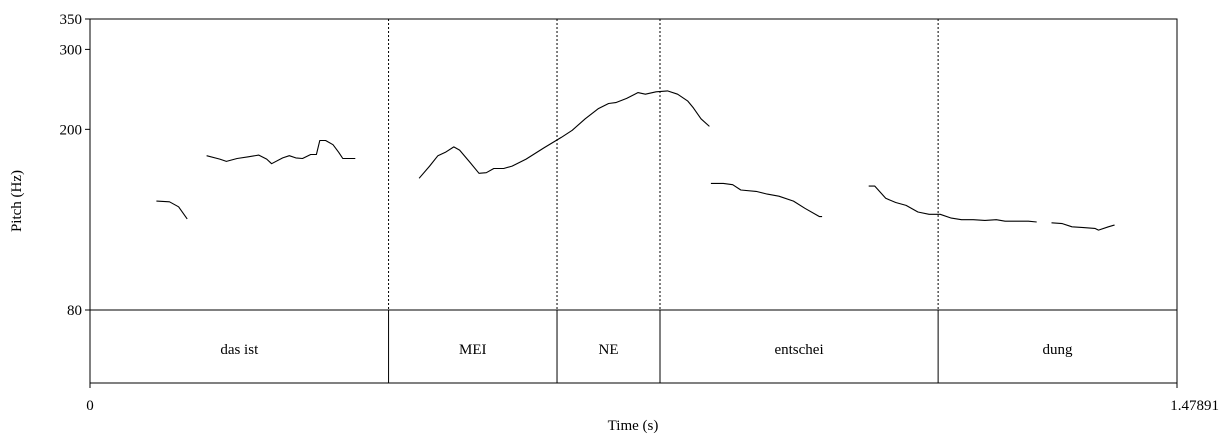 The height and width of the screenshot is (437, 1221). Describe the element at coordinates (71, 50) in the screenshot. I see `y-tick-label: 300` at that location.